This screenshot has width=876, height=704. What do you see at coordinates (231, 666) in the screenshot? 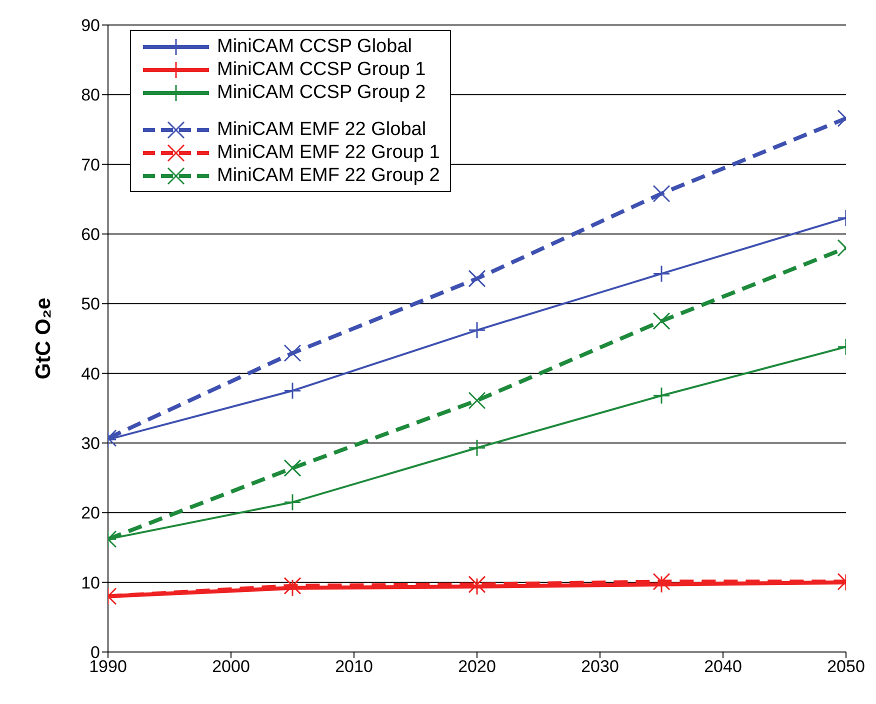
I see `x-tick-label: 2000` at bounding box center [231, 666].